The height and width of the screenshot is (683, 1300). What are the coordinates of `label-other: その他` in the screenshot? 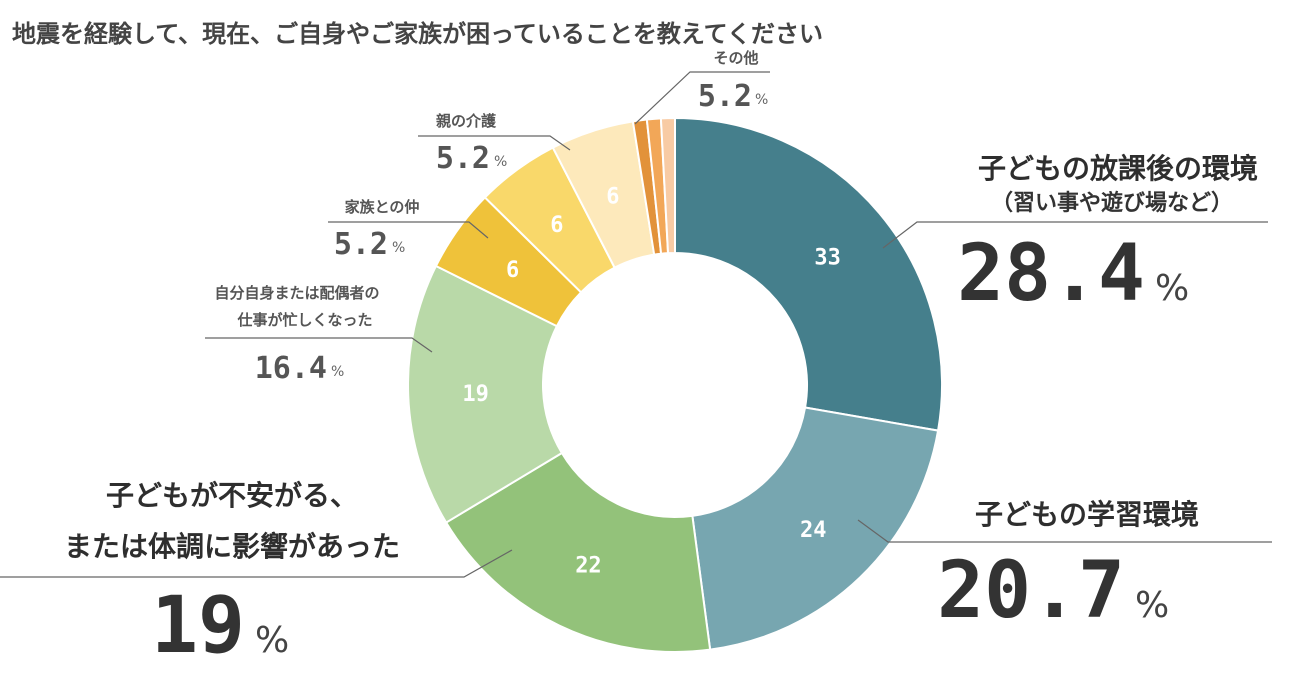 It's located at (735, 58).